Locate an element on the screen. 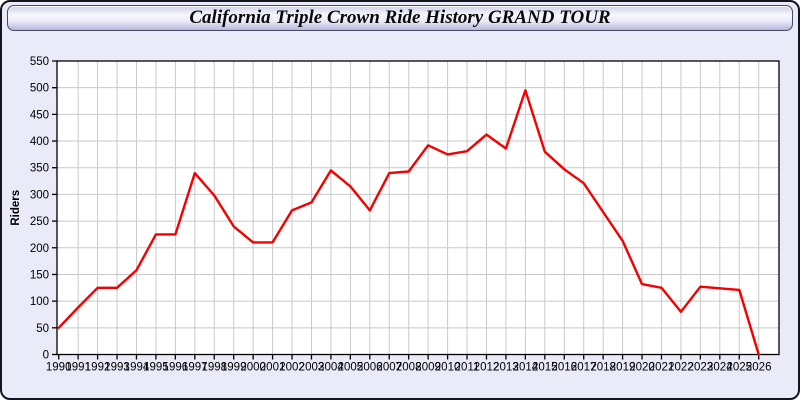  x-axis-tick-label: 1993 is located at coordinates (117, 368).